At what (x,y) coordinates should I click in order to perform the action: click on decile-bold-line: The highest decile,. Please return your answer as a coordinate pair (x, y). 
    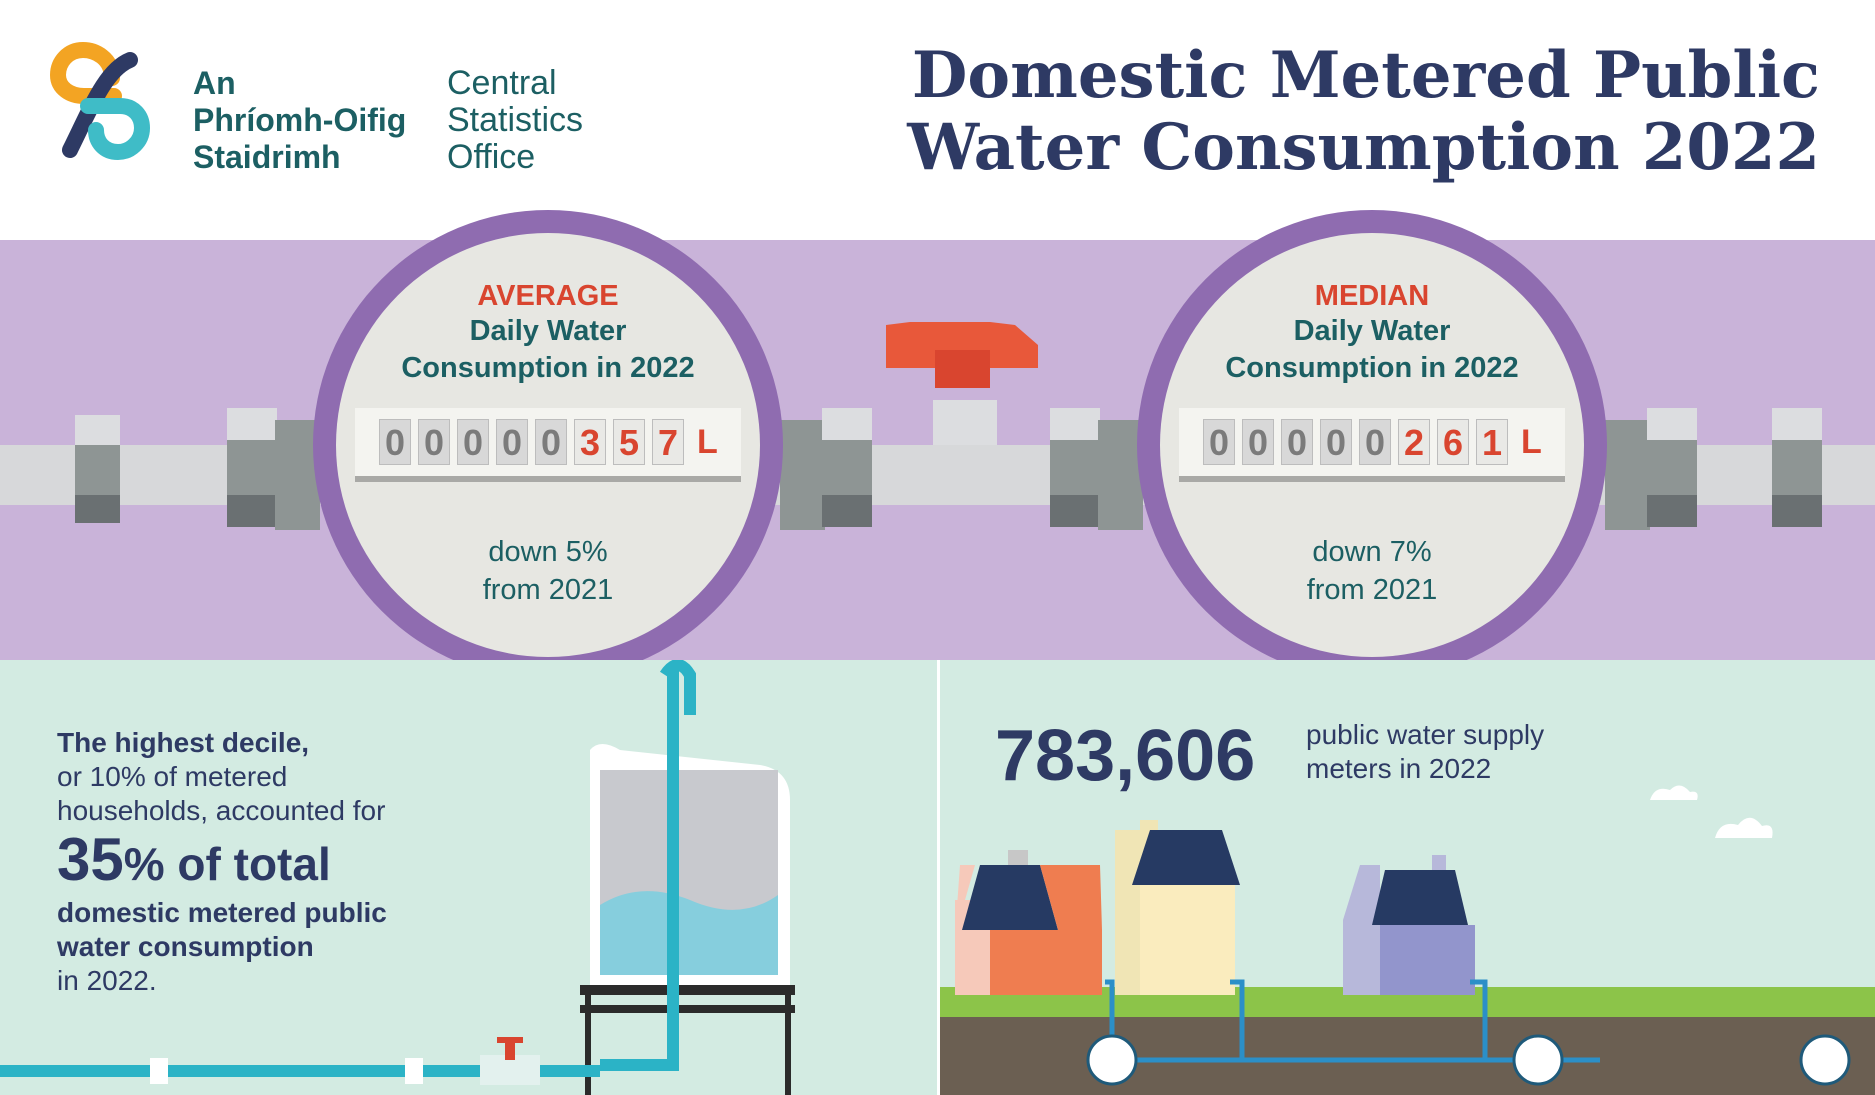
    Looking at the image, I should click on (183, 742).